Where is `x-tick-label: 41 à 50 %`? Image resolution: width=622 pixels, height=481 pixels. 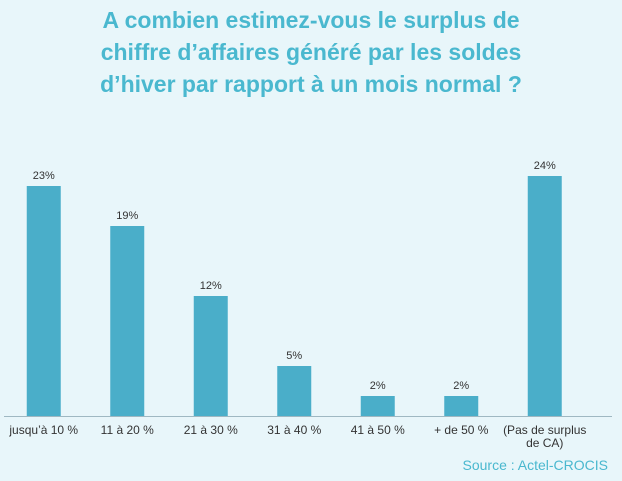 x-tick-label: 41 à 50 % is located at coordinates (378, 430).